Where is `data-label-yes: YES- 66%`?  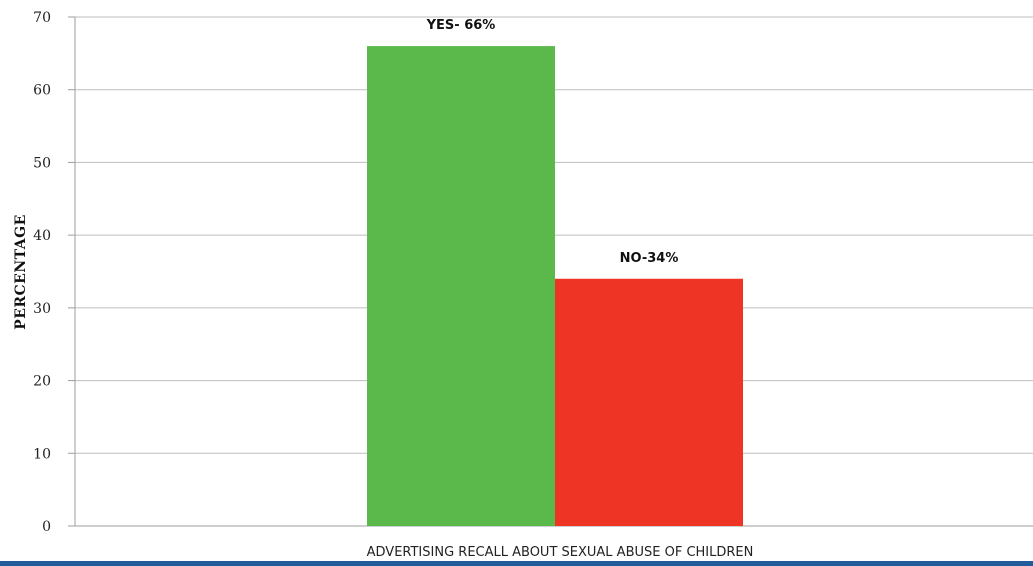 data-label-yes: YES- 66% is located at coordinates (461, 25).